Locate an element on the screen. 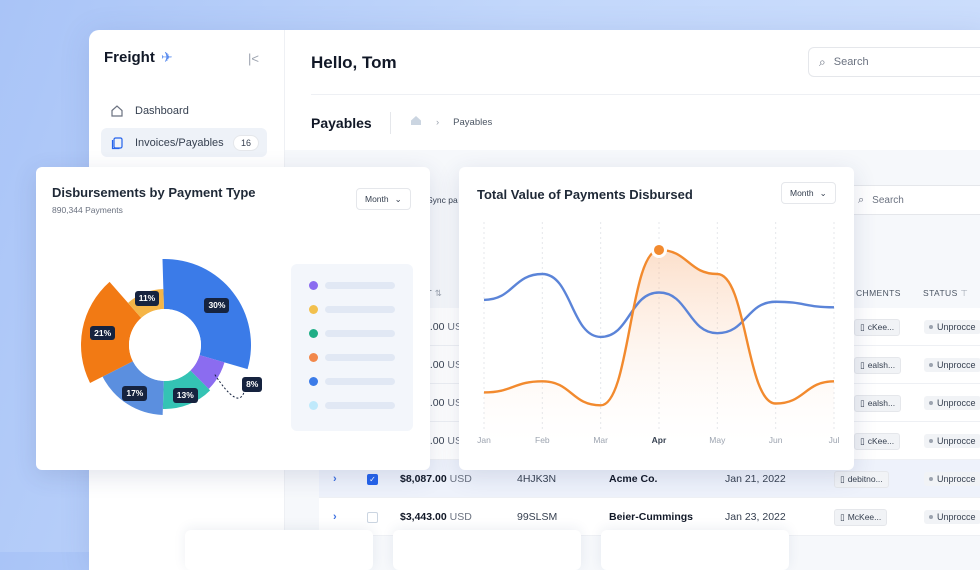 This screenshot has height=570, width=980. series-line is located at coordinates (659, 305).